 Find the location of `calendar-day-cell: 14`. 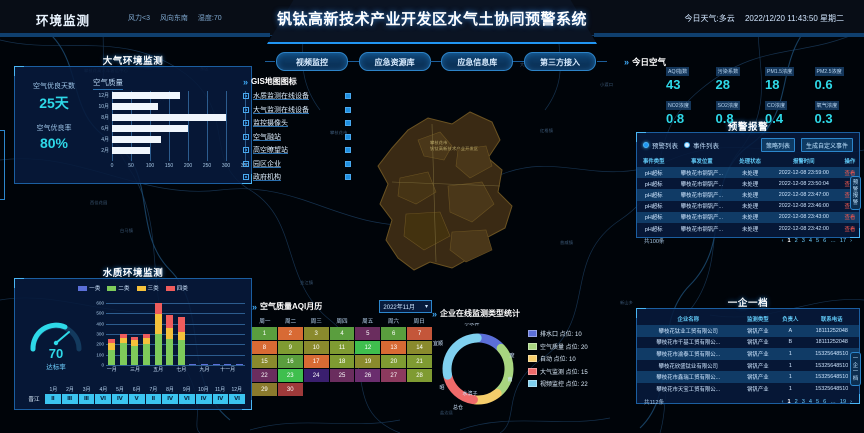

calendar-day-cell: 14 is located at coordinates (419, 347).